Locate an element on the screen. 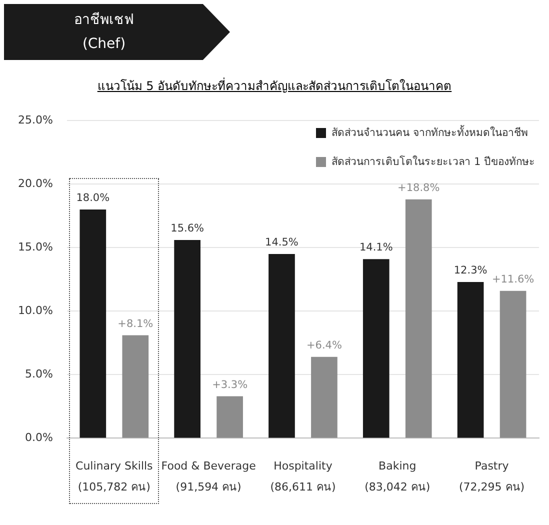 This screenshot has width=549, height=525. legend-label: สัดส่วนจำนวนคน จากทักษะทั้งหมดในอาชีพ is located at coordinates (430, 132).